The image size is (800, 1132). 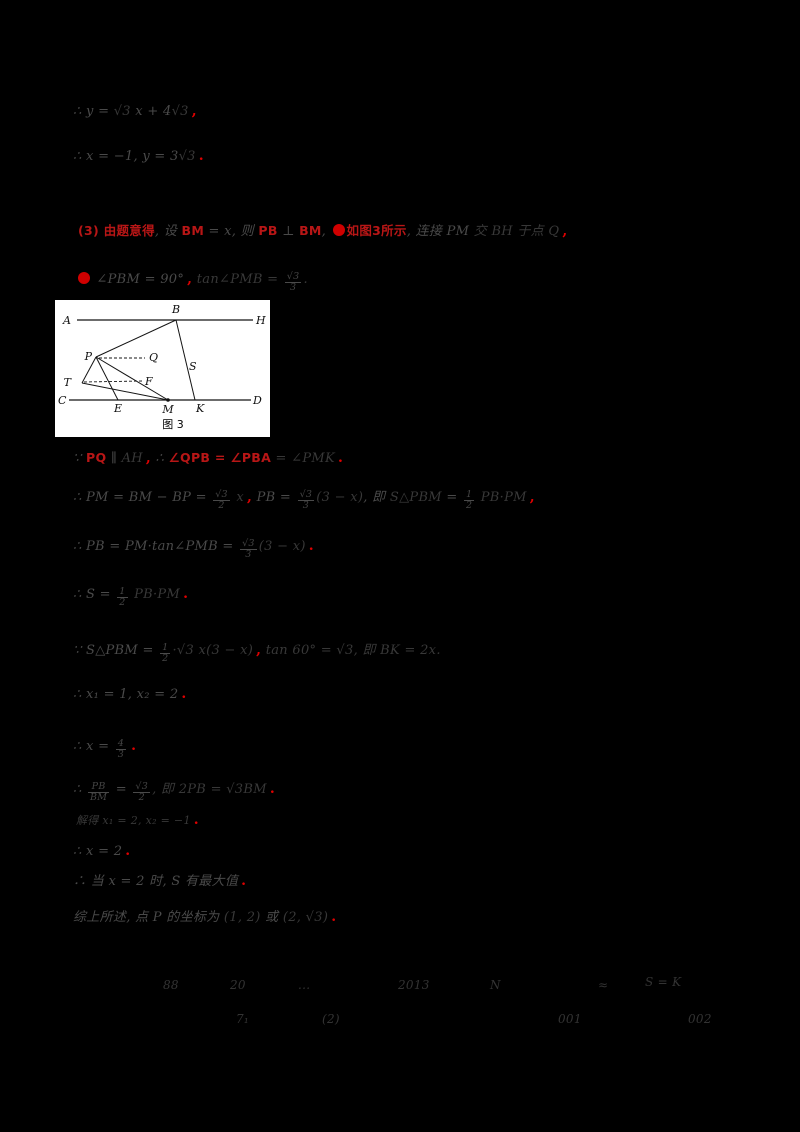 What do you see at coordinates (516, 231) in the screenshot?
I see `math-text: 交 BH 于点 Q` at bounding box center [516, 231].